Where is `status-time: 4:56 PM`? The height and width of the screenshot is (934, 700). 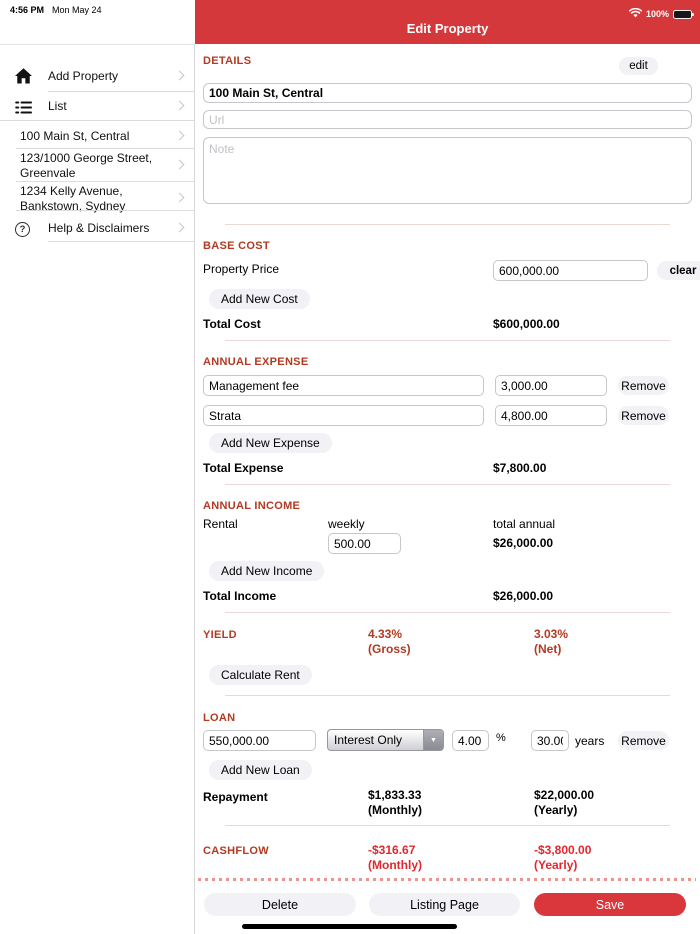 status-time: 4:56 PM is located at coordinates (27, 10).